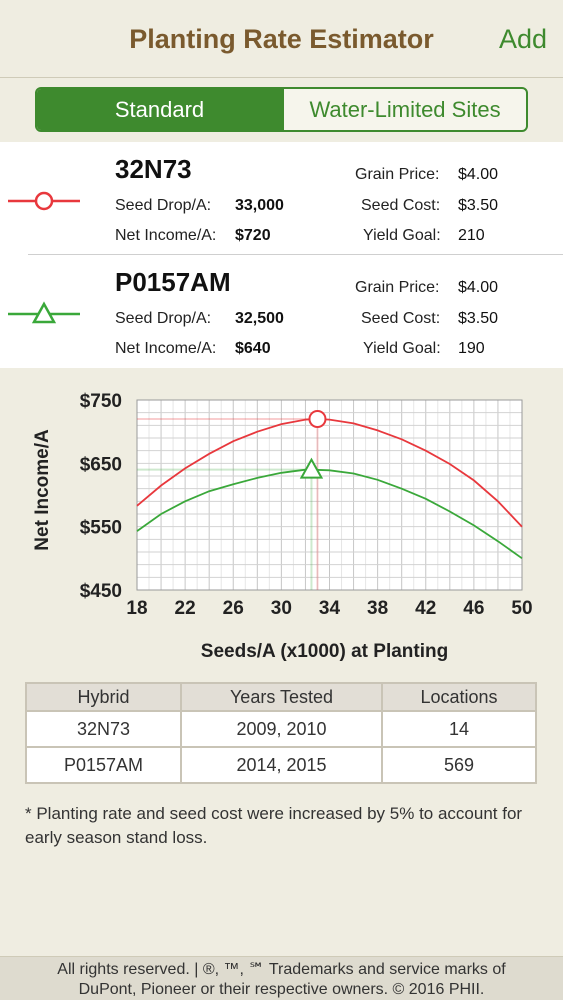 This screenshot has width=563, height=1000. What do you see at coordinates (259, 205) in the screenshot?
I see `seed-drop-value: 33,000` at bounding box center [259, 205].